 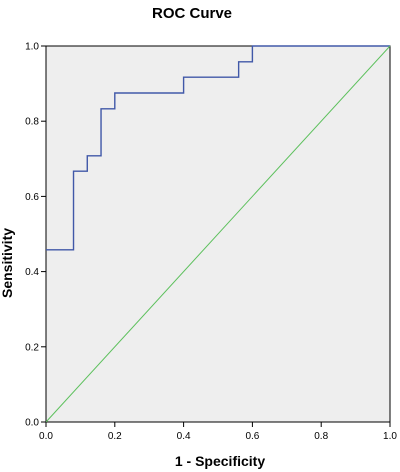 I want to click on y-tick-label: 1.0, so click(x=32, y=47).